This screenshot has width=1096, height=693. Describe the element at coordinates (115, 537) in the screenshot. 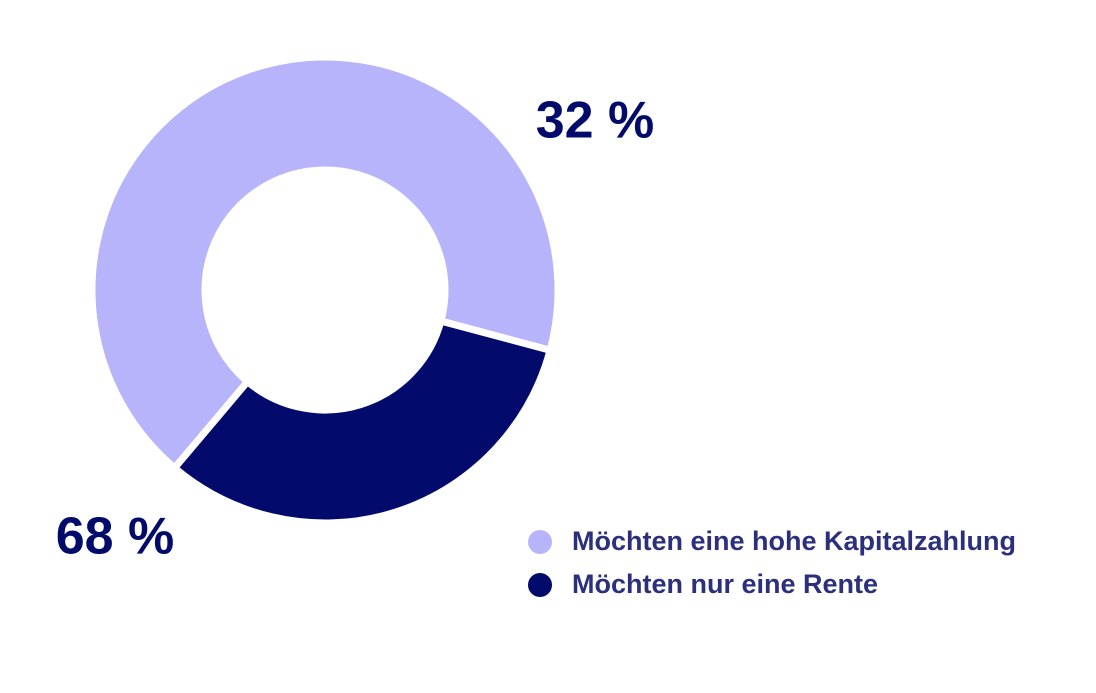

I see `value-label: 68 %` at that location.